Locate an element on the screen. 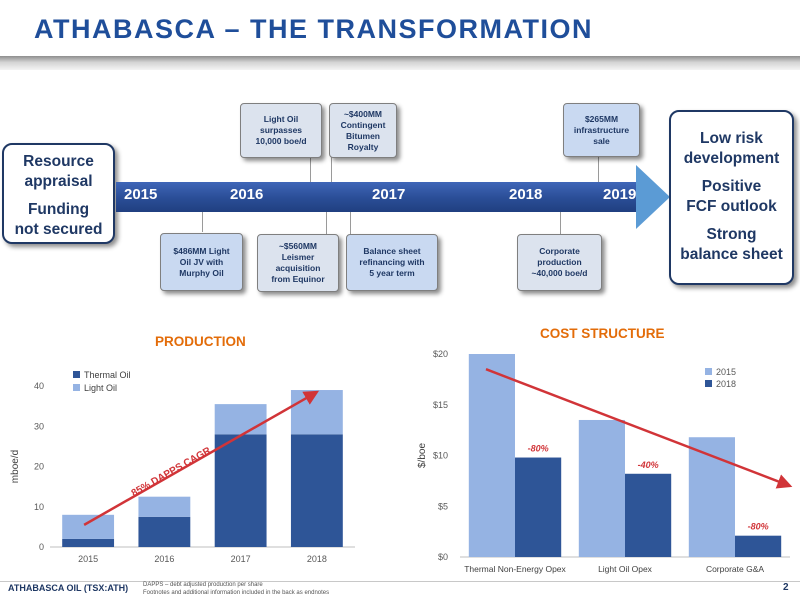  milestone-text: Royalty is located at coordinates (363, 146).